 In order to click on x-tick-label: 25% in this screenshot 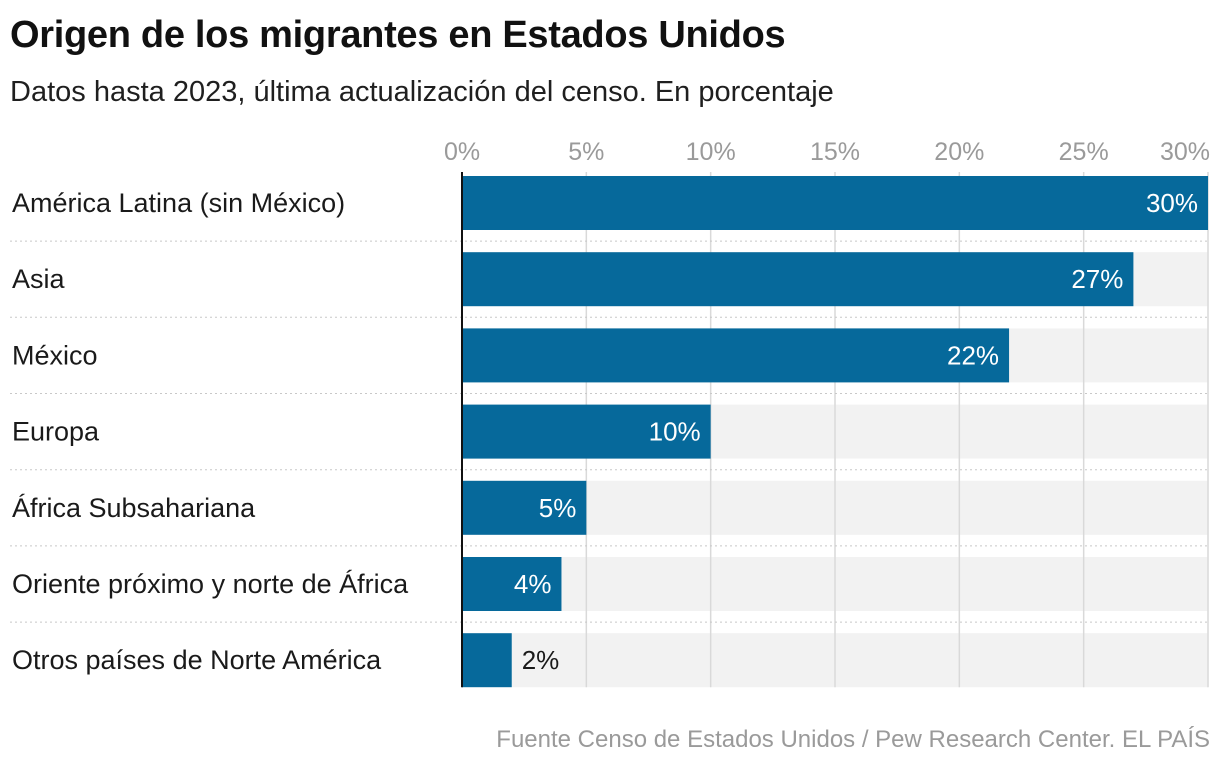, I will do `click(1084, 152)`.